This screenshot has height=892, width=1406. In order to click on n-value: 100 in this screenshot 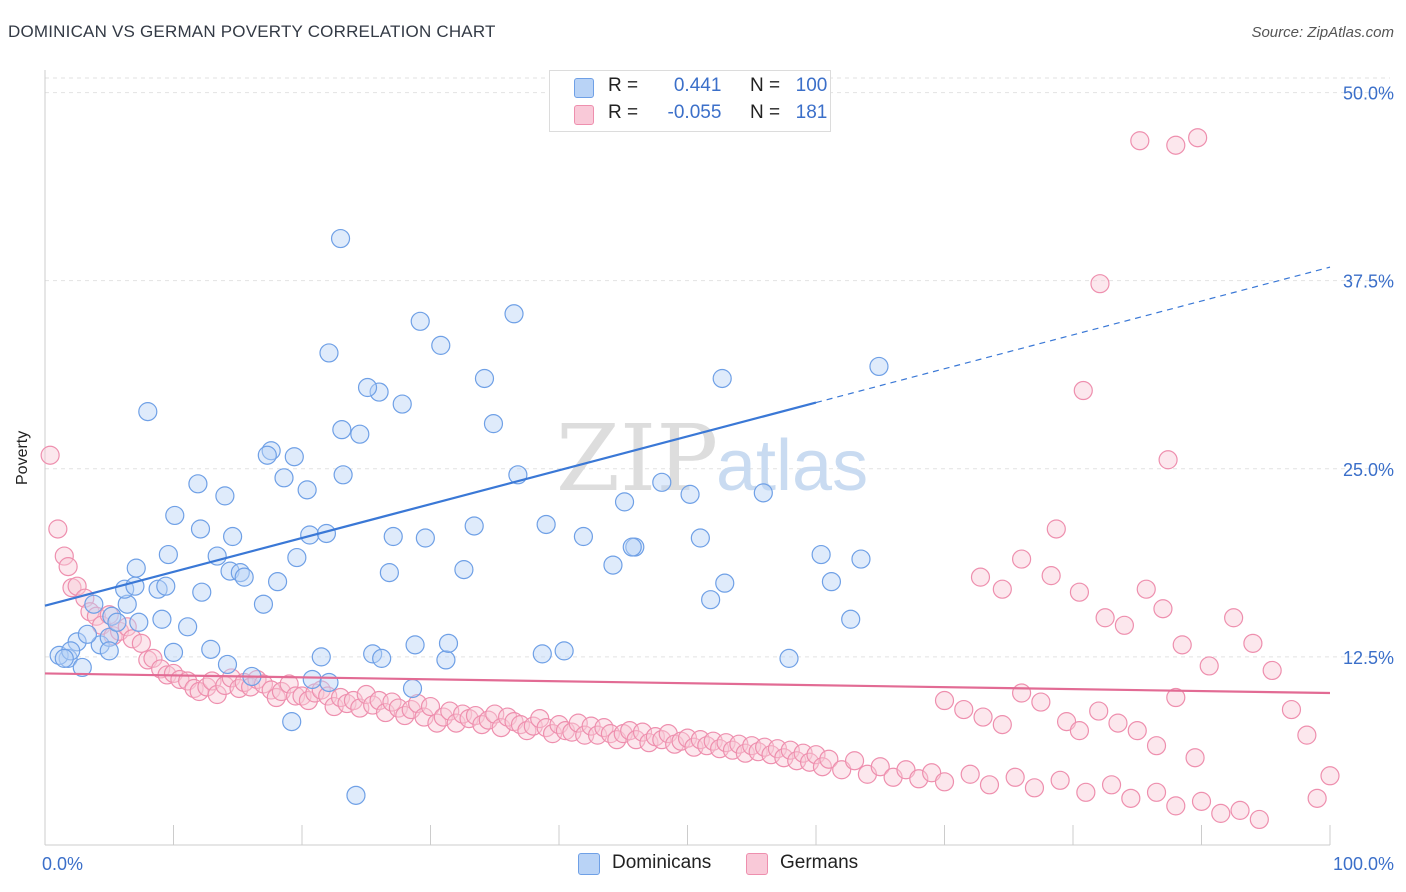, I will do `click(811, 85)`.